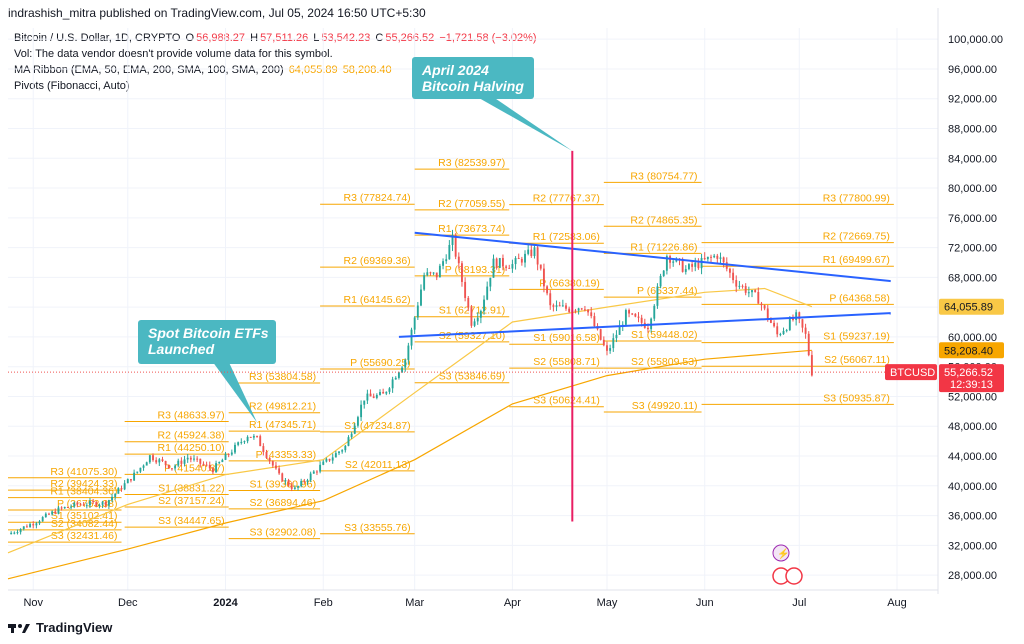 The image size is (1024, 644). I want to click on y-tick-label: 44,000.00, so click(972, 457).